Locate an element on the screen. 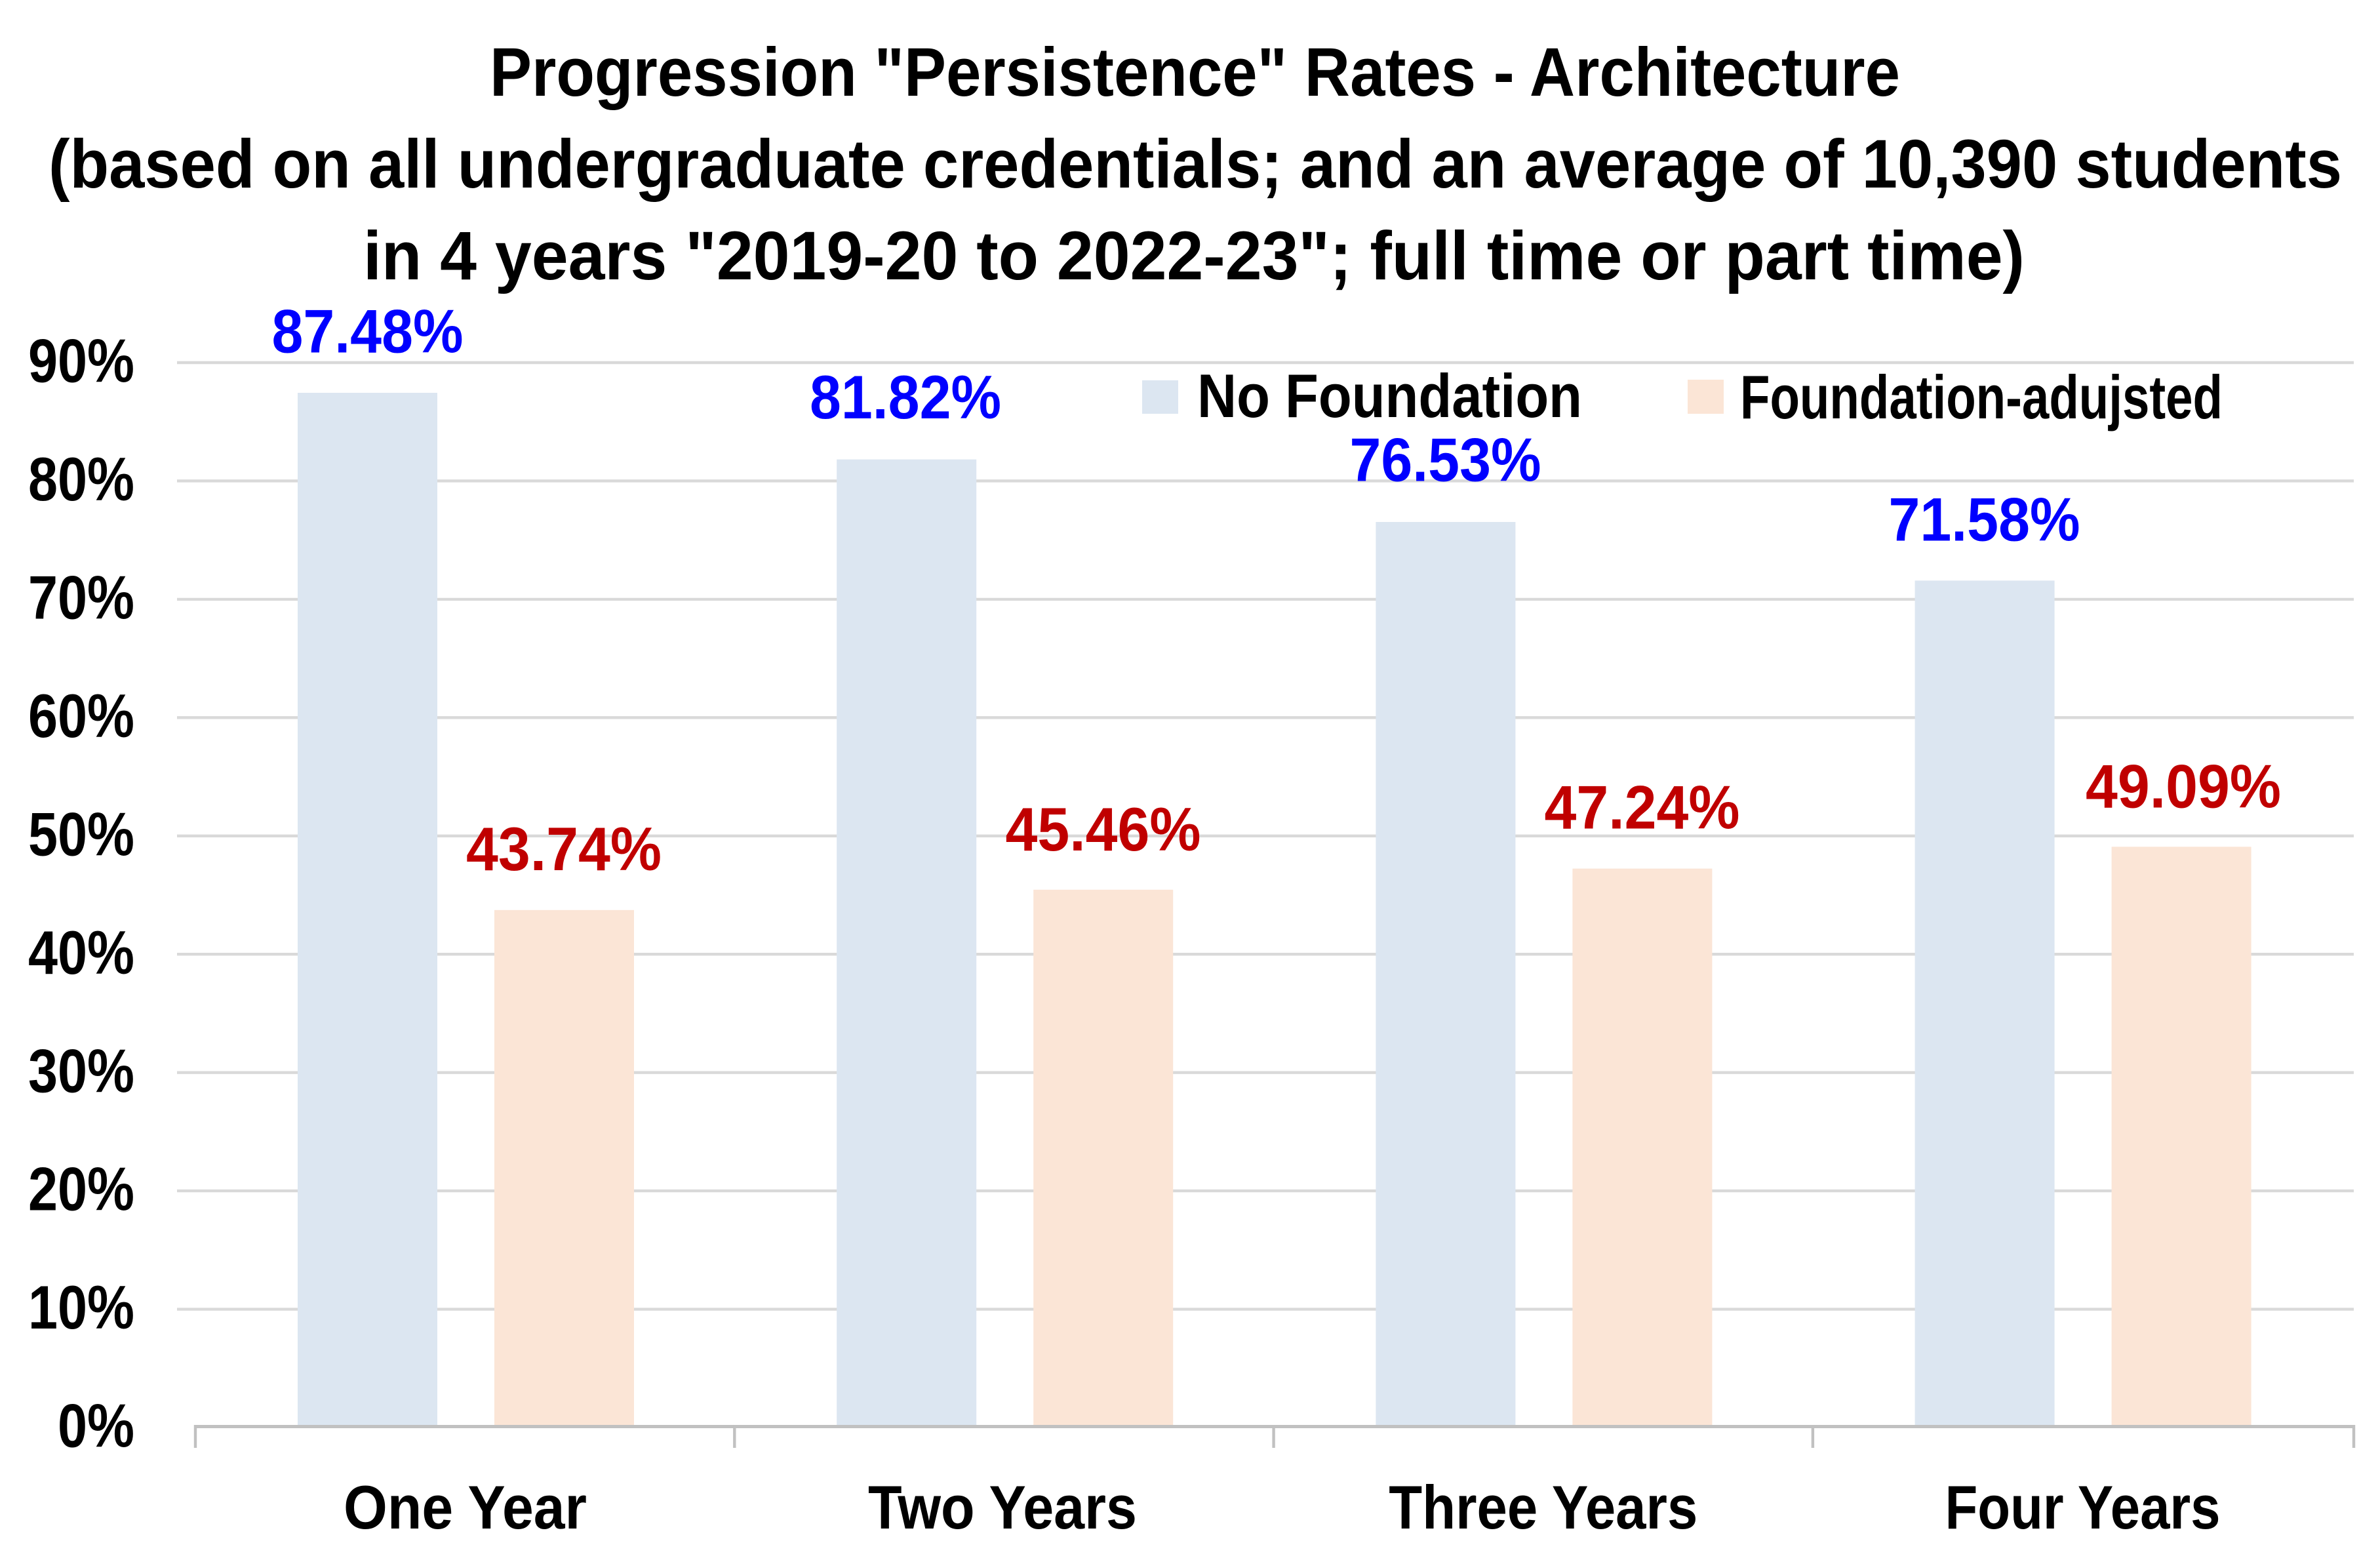 The width and height of the screenshot is (2380, 1560). svg-text: 87.48% is located at coordinates (368, 331).